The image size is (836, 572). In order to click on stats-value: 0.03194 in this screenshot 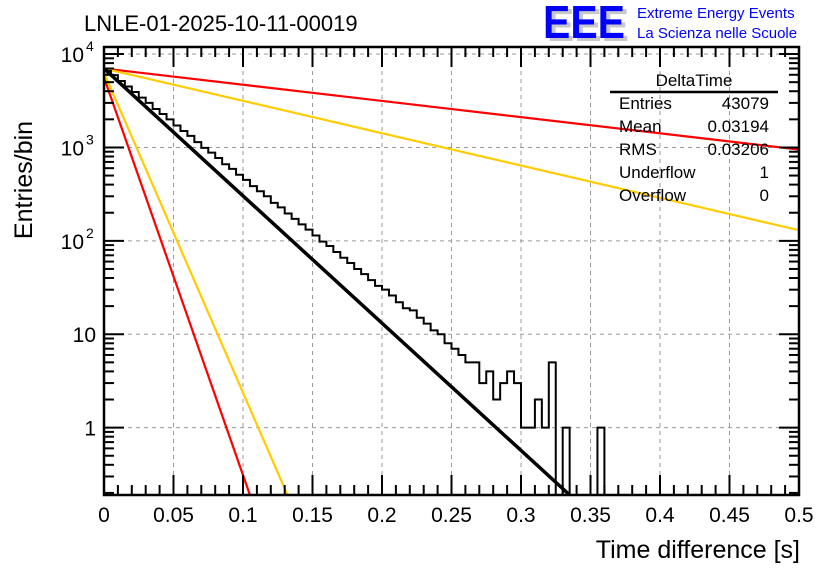, I will do `click(738, 126)`.